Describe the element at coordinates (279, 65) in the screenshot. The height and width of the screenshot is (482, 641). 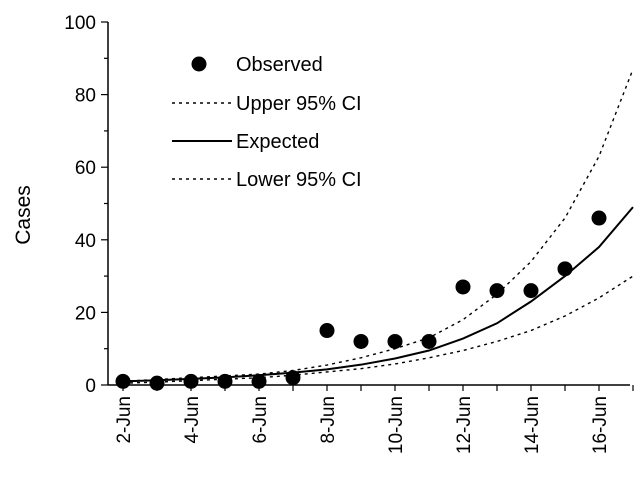
I see `legend-label-observed: Observed` at that location.